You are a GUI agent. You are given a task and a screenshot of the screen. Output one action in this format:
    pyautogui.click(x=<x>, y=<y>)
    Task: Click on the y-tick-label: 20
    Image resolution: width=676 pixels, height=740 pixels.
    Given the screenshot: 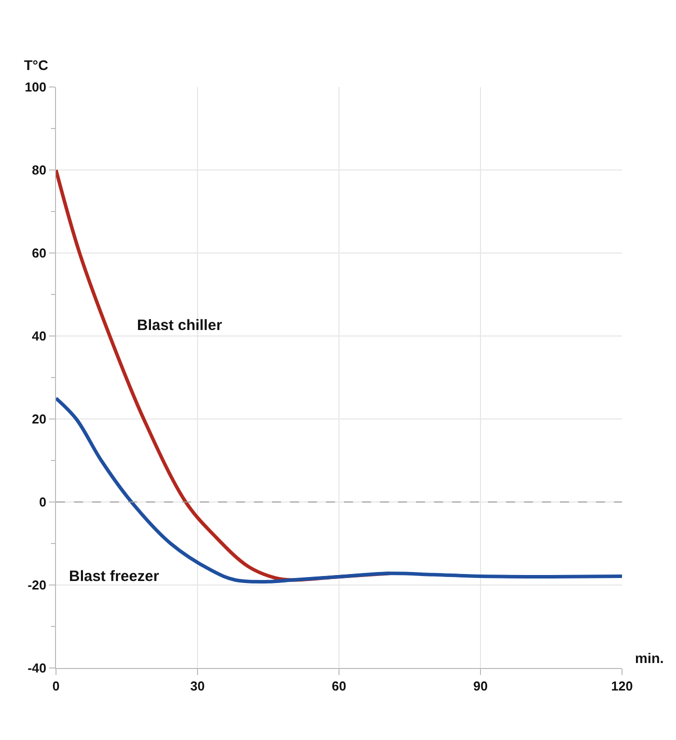 What is the action you would take?
    pyautogui.click(x=39, y=419)
    